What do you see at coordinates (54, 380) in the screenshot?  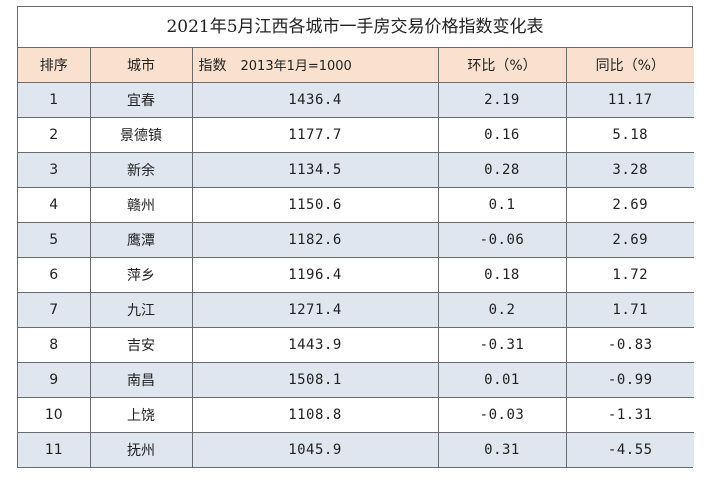 I see `rank-cell: 9` at bounding box center [54, 380].